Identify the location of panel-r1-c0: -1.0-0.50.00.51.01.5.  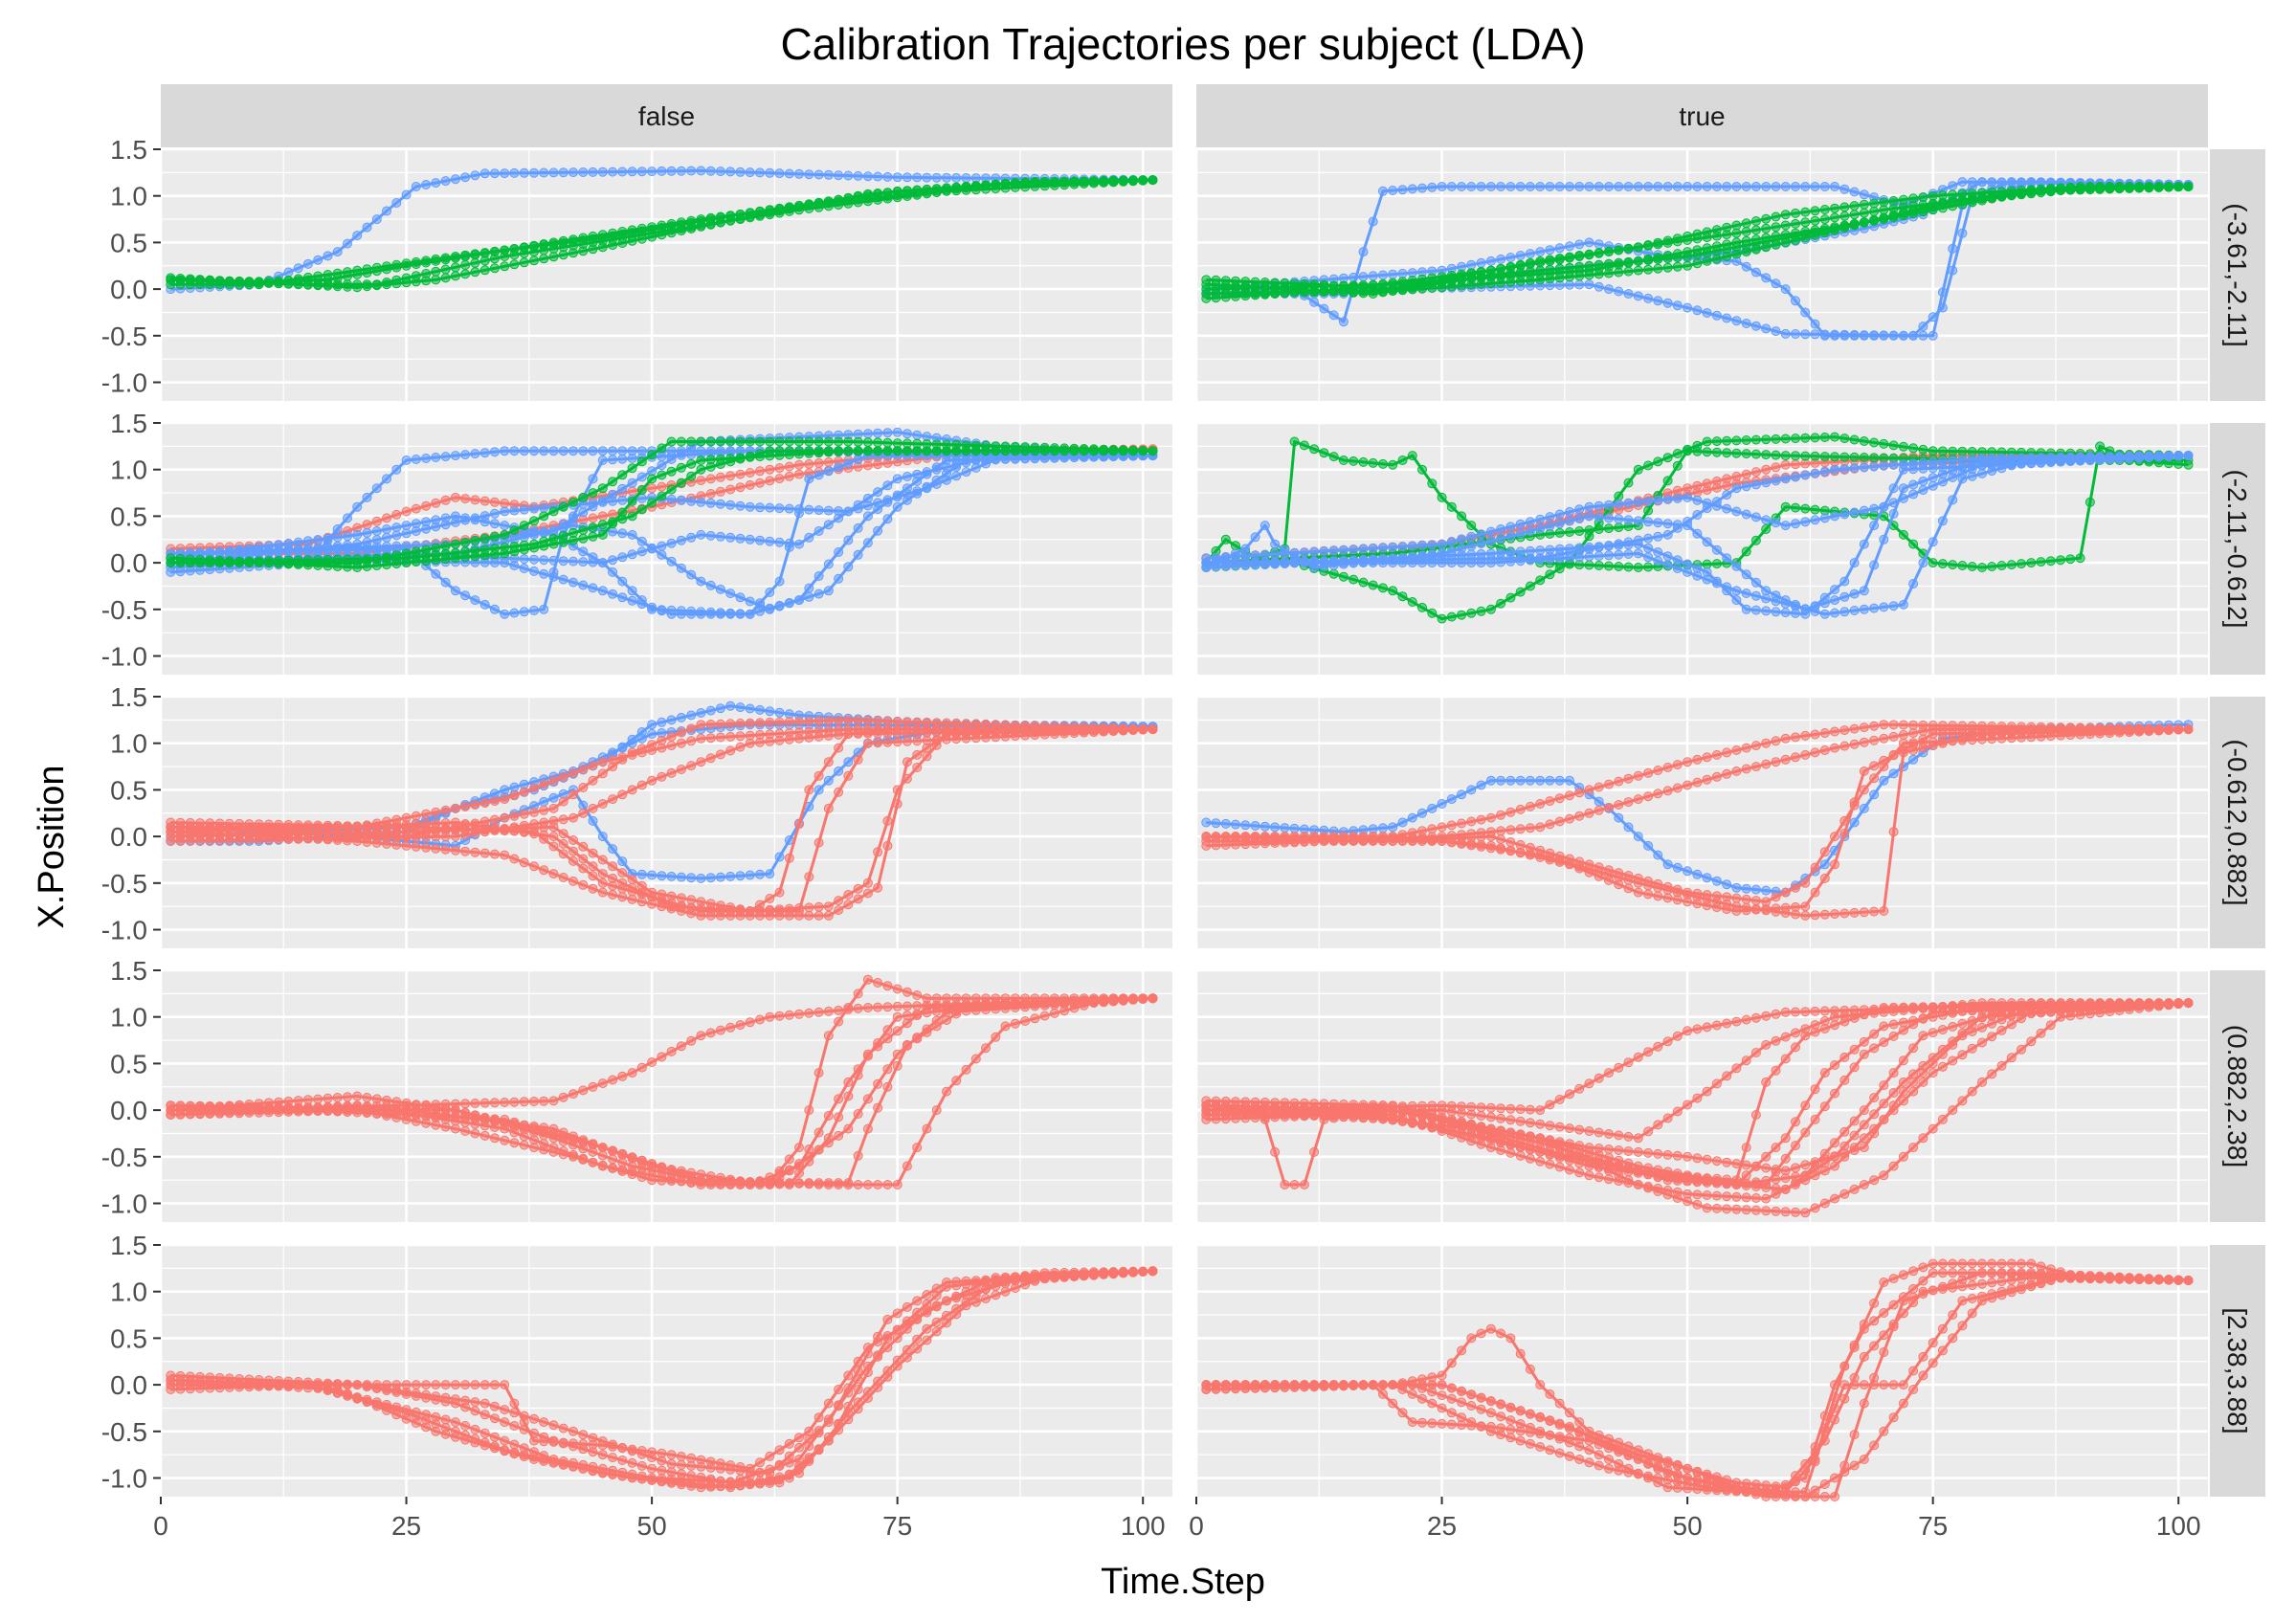
(636, 542).